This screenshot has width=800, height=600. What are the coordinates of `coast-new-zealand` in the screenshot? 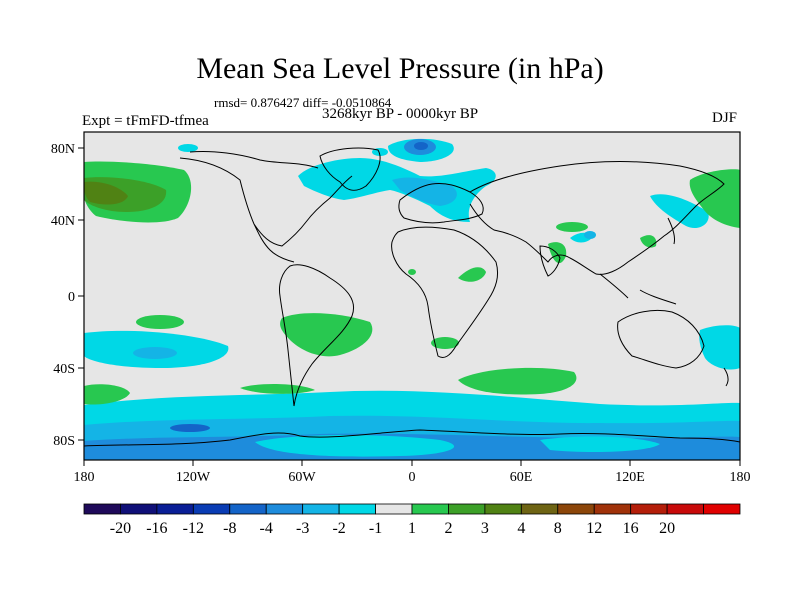 It's located at (726, 377).